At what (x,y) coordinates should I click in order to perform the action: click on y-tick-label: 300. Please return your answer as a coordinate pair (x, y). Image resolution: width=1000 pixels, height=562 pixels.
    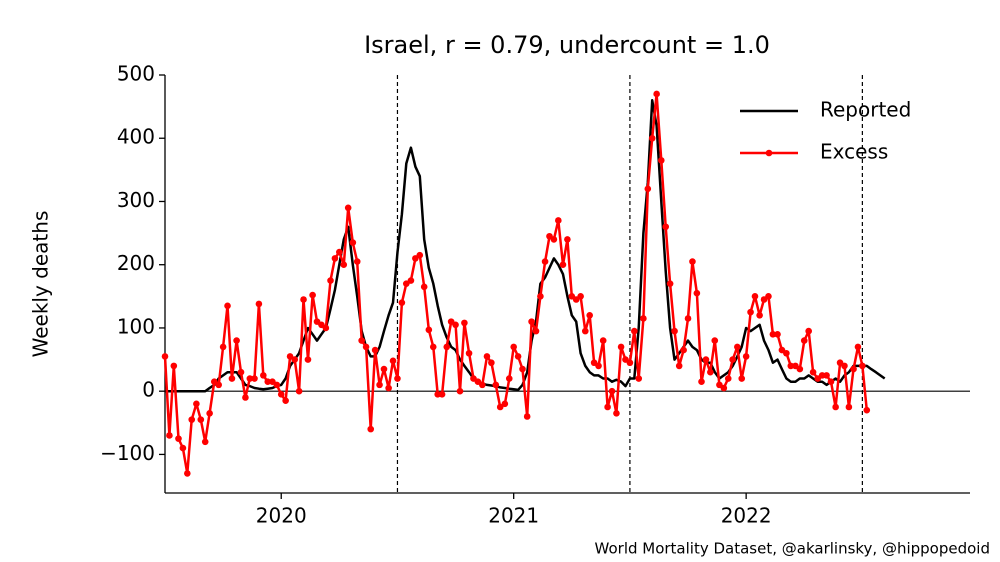
    Looking at the image, I should click on (136, 200).